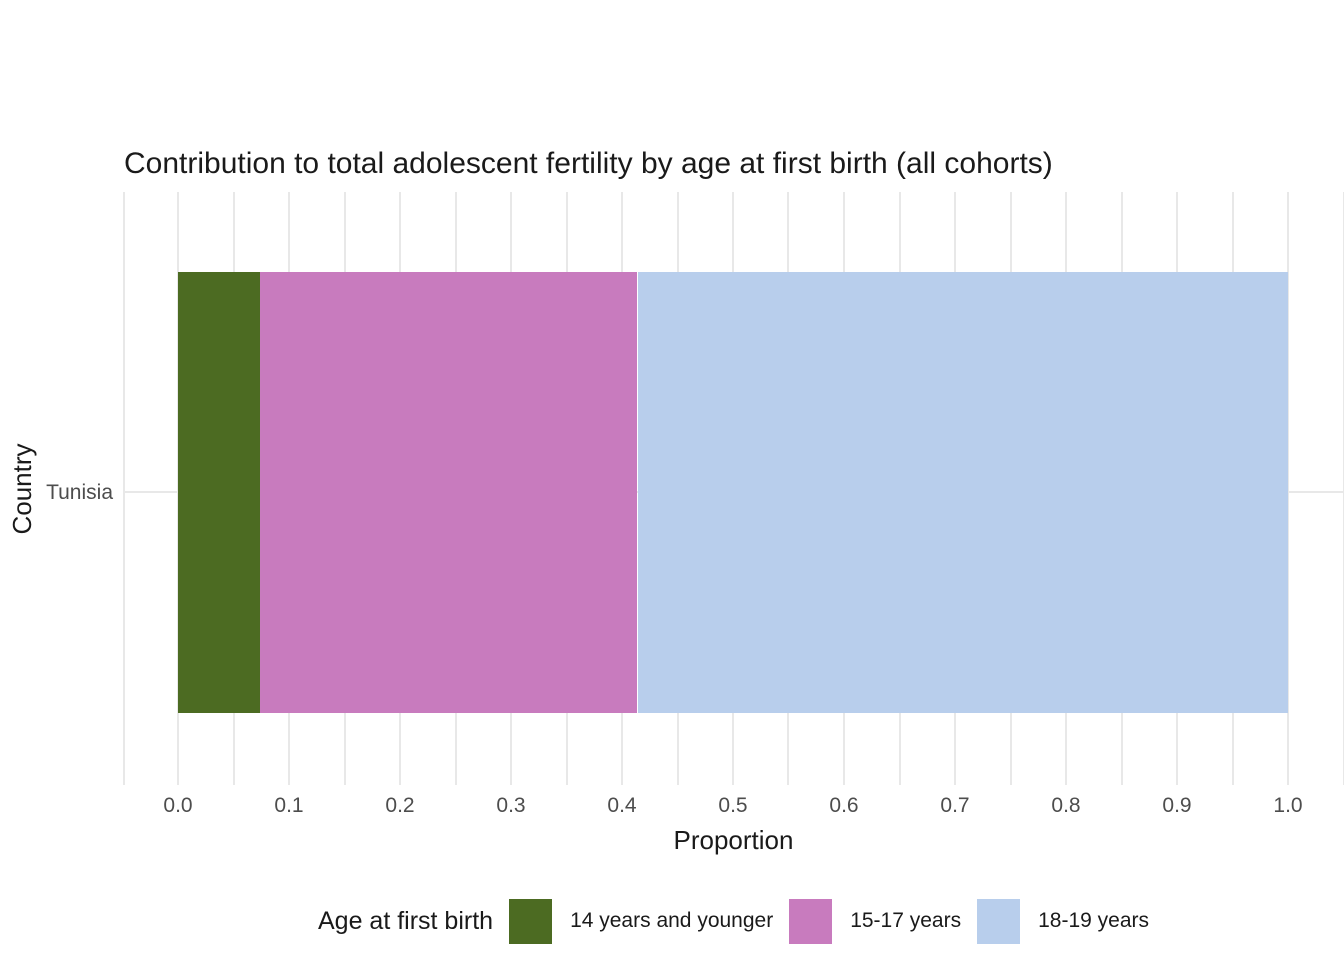 The height and width of the screenshot is (960, 1344). I want to click on legend-item: 14 years and younger, so click(641, 921).